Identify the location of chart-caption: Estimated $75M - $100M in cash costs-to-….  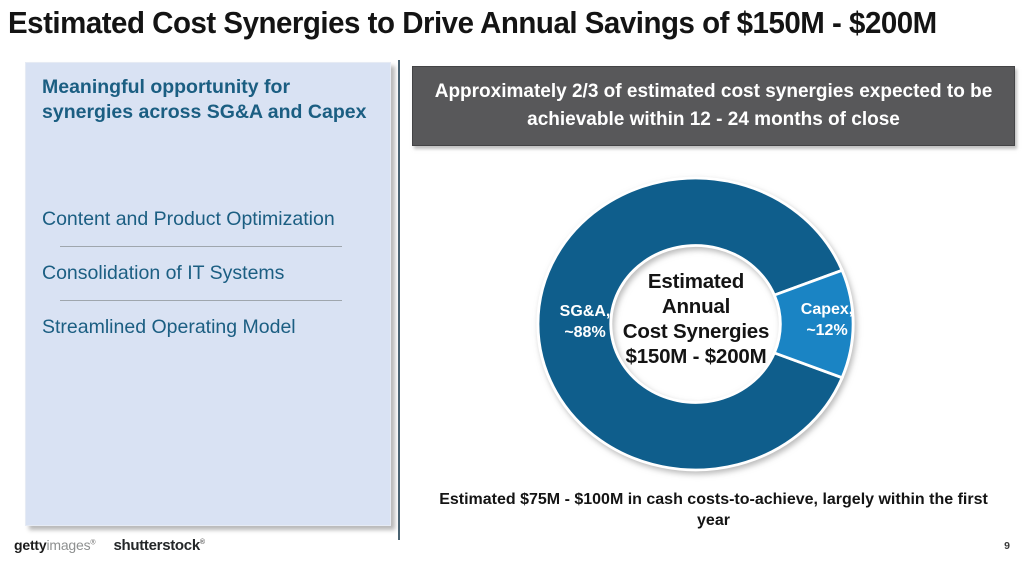
(713, 511).